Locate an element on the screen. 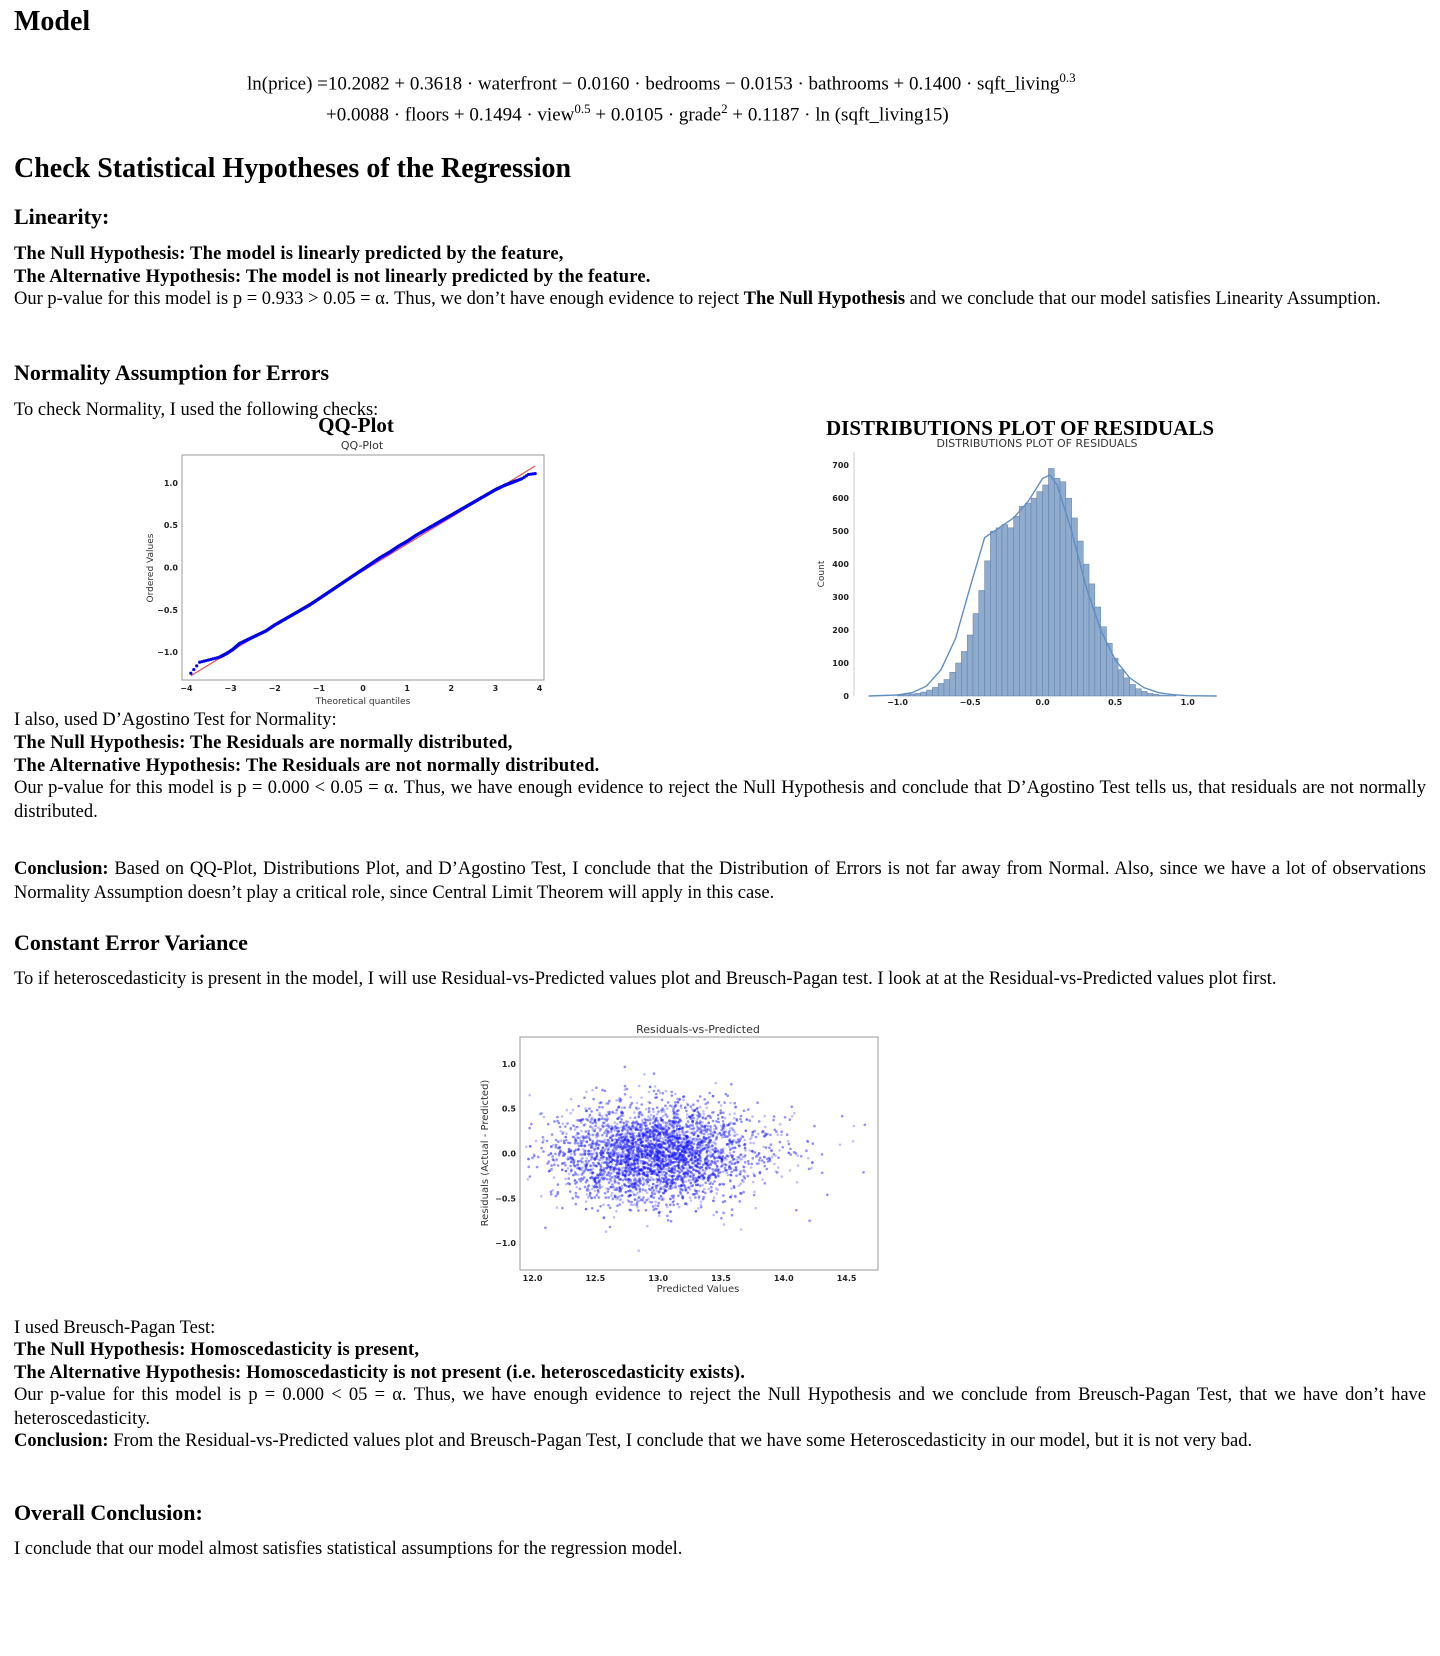 This screenshot has width=1440, height=1656. normality-heading: Normality Assumption for Errors is located at coordinates (172, 372).